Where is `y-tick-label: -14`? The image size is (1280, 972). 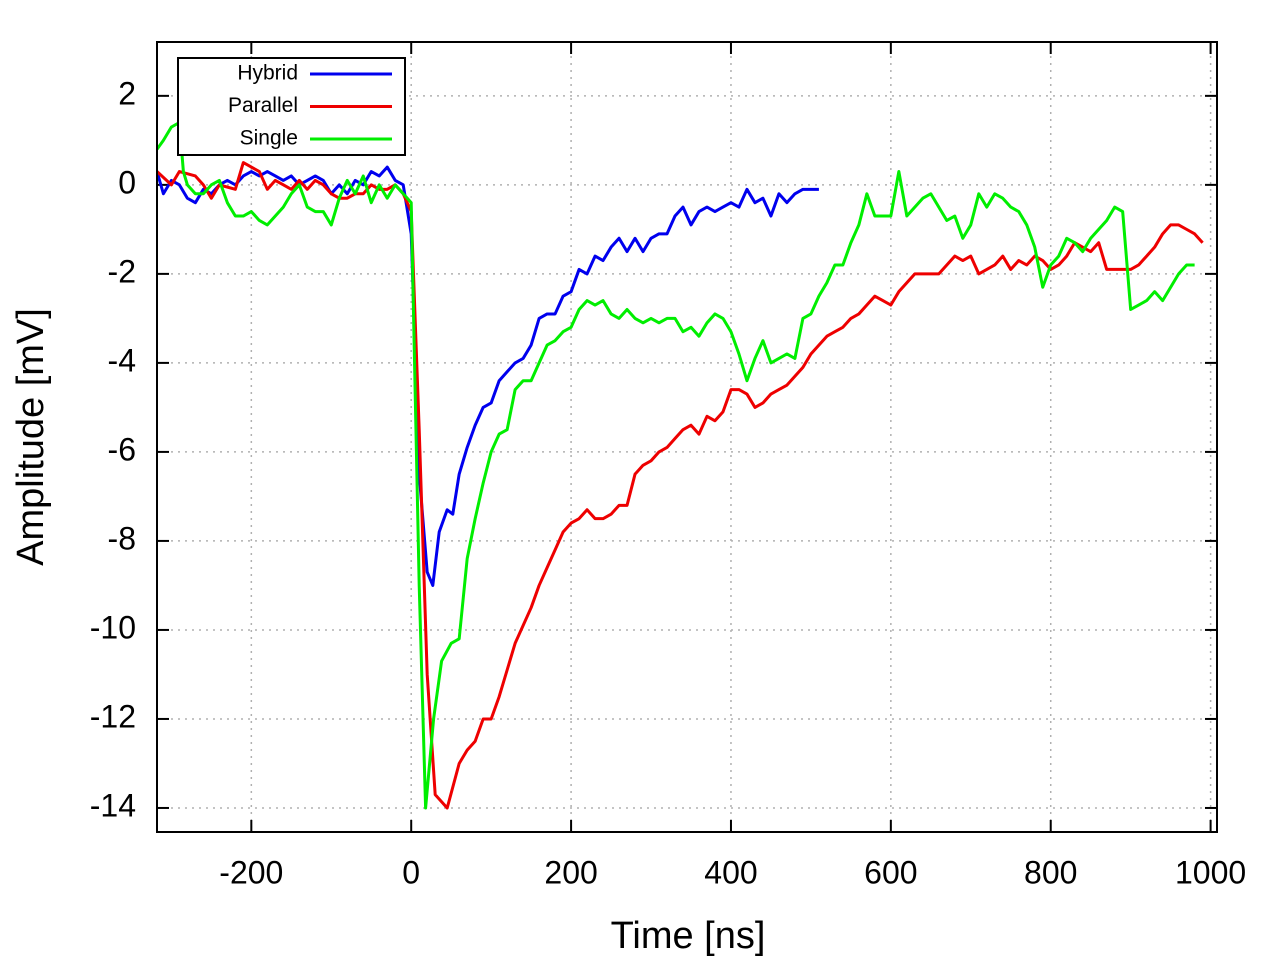 y-tick-label: -14 is located at coordinates (113, 805).